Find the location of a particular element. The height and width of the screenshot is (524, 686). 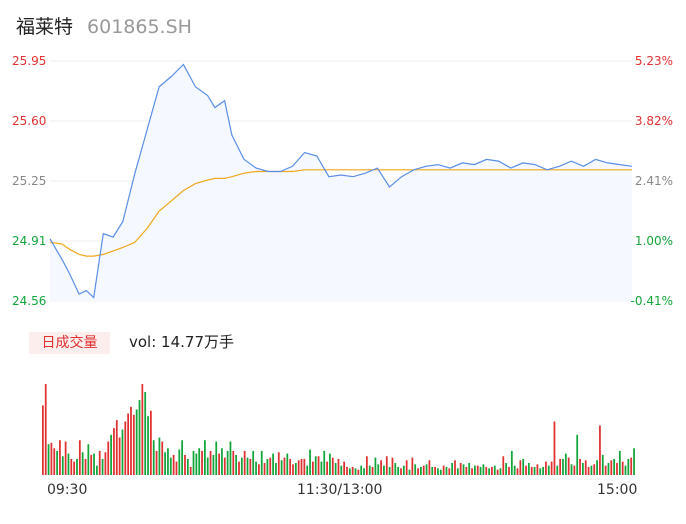

time-tick-midday: 11:30/13:00 is located at coordinates (340, 490).